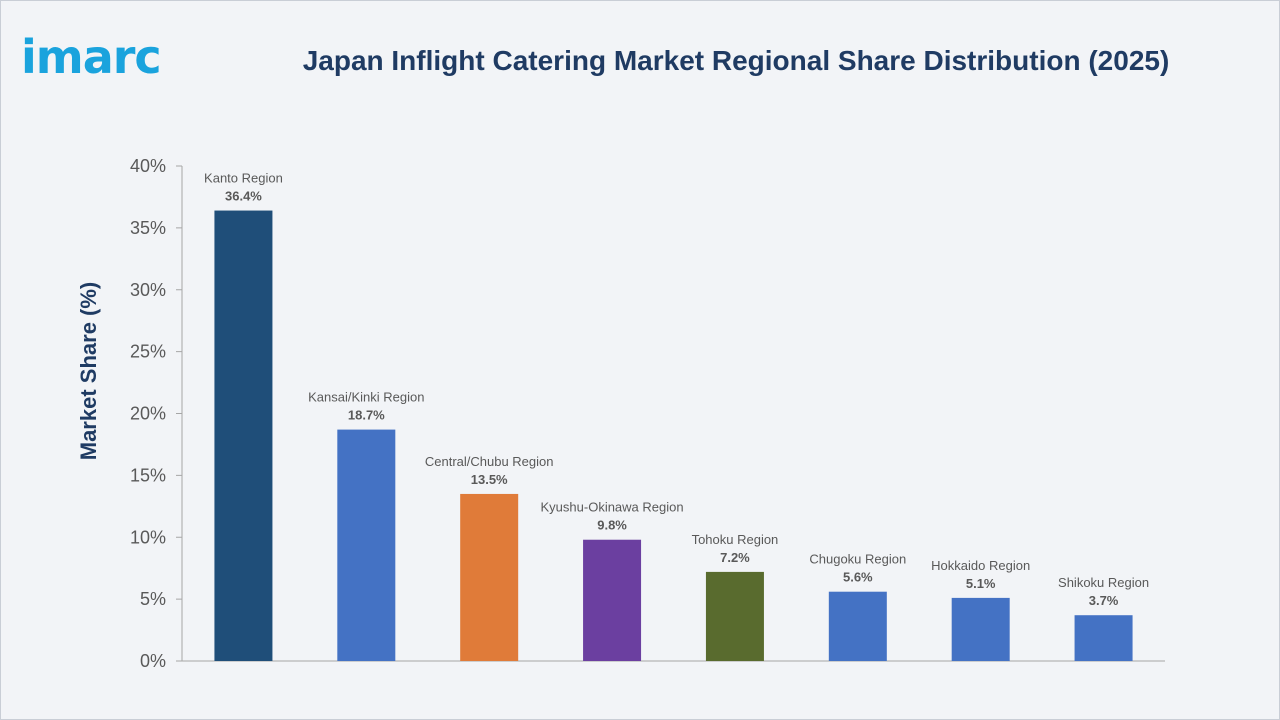 Image resolution: width=1280 pixels, height=720 pixels. What do you see at coordinates (148, 166) in the screenshot?
I see `y-tick-label: 40%` at bounding box center [148, 166].